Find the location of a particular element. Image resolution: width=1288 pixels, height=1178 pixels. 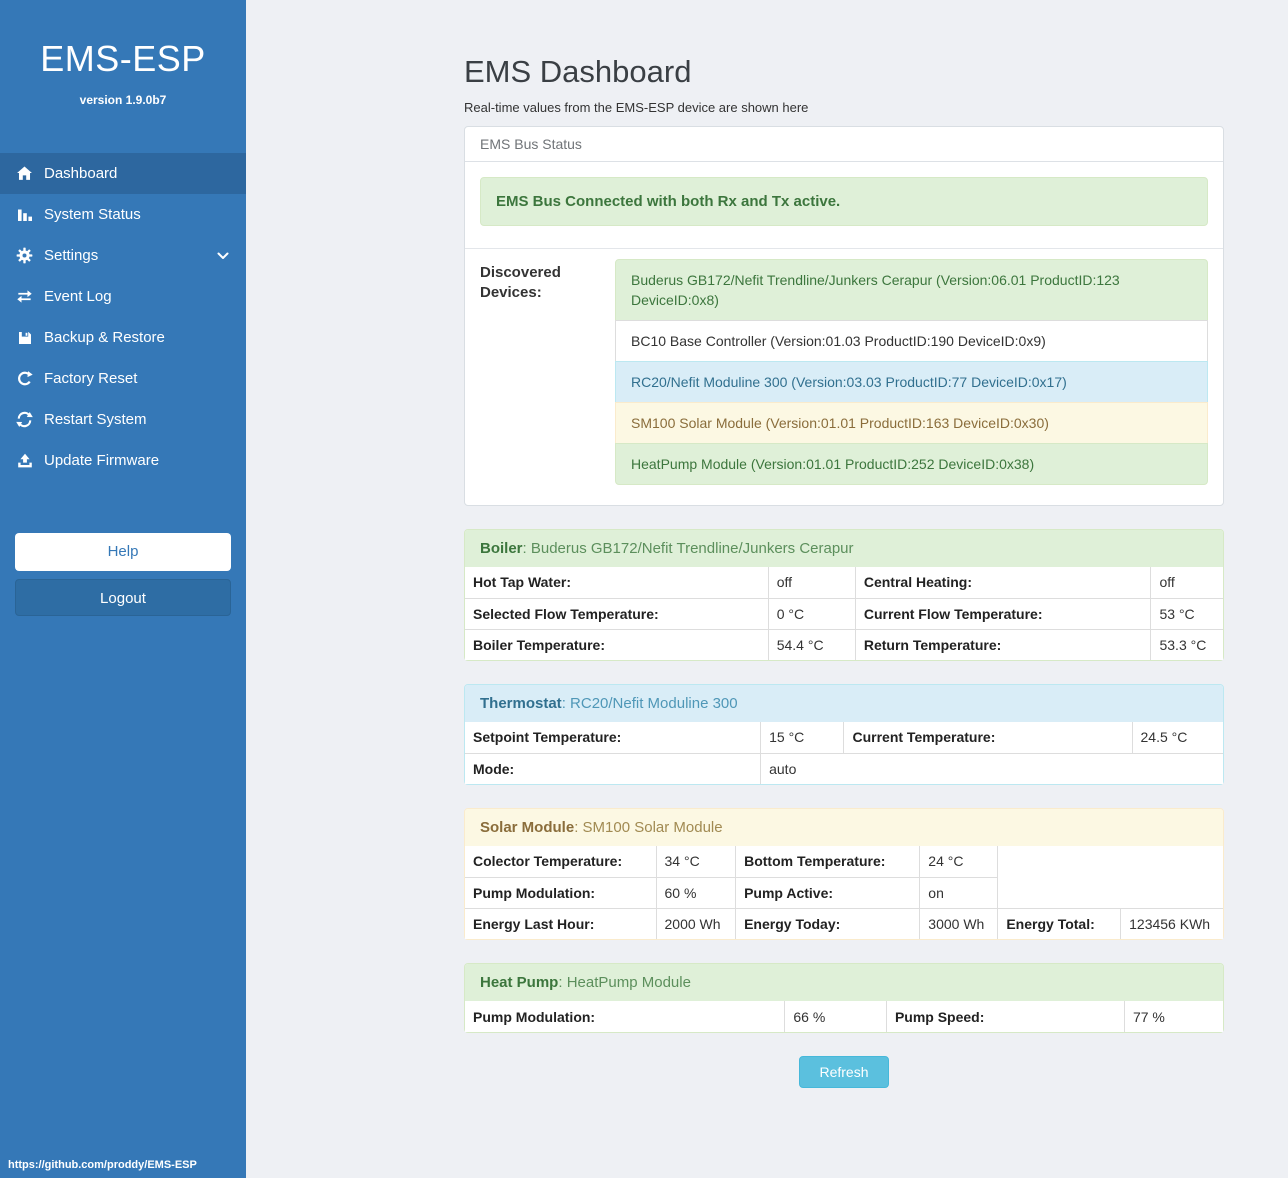

sidebar-item-label: Update Firmware is located at coordinates (102, 460).